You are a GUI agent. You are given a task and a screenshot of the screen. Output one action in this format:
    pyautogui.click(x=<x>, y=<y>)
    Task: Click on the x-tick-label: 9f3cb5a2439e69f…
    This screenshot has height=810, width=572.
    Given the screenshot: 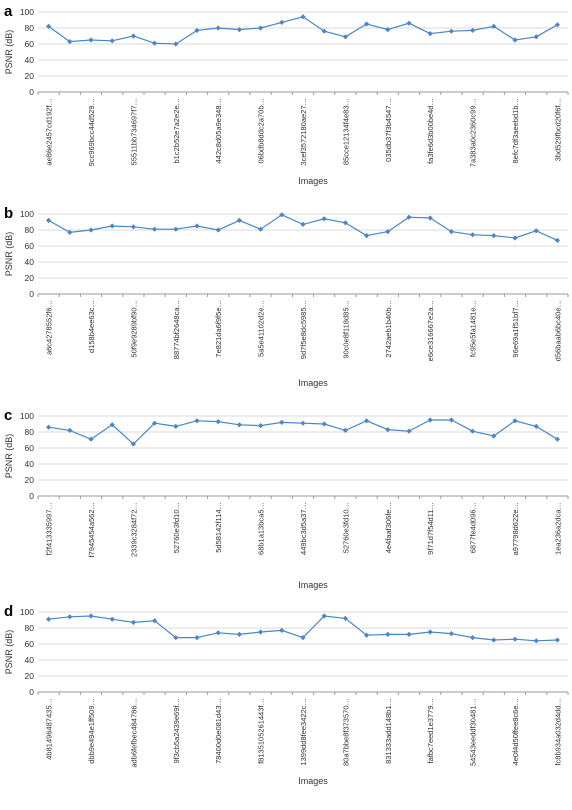 What is the action you would take?
    pyautogui.click(x=176, y=730)
    